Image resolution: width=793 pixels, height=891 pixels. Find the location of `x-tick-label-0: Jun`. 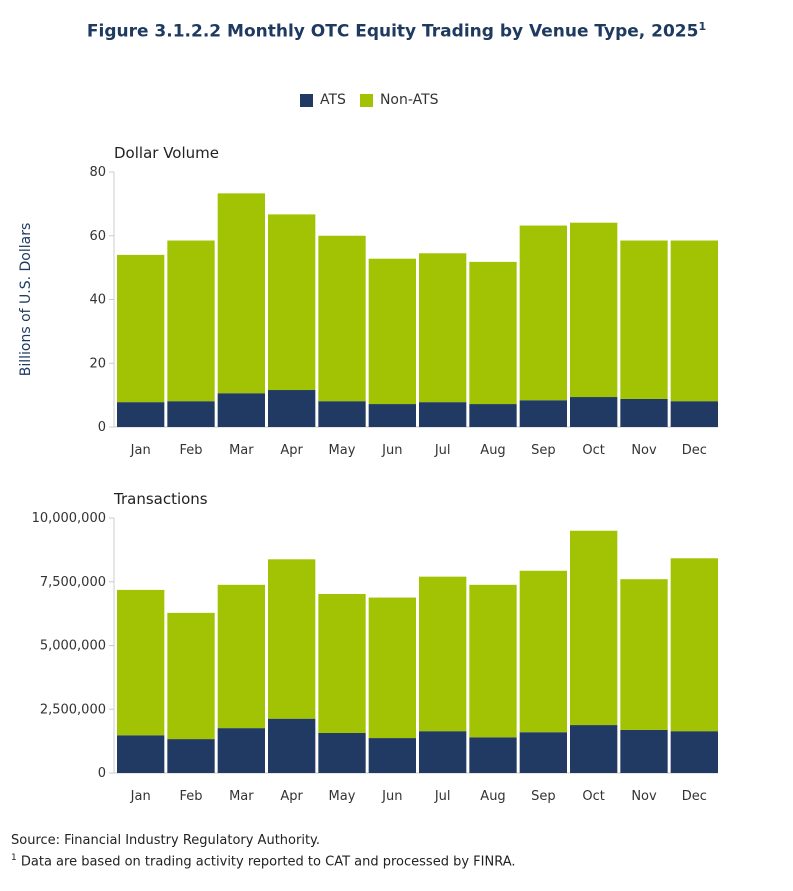

x-tick-label-0: Jun is located at coordinates (391, 450).